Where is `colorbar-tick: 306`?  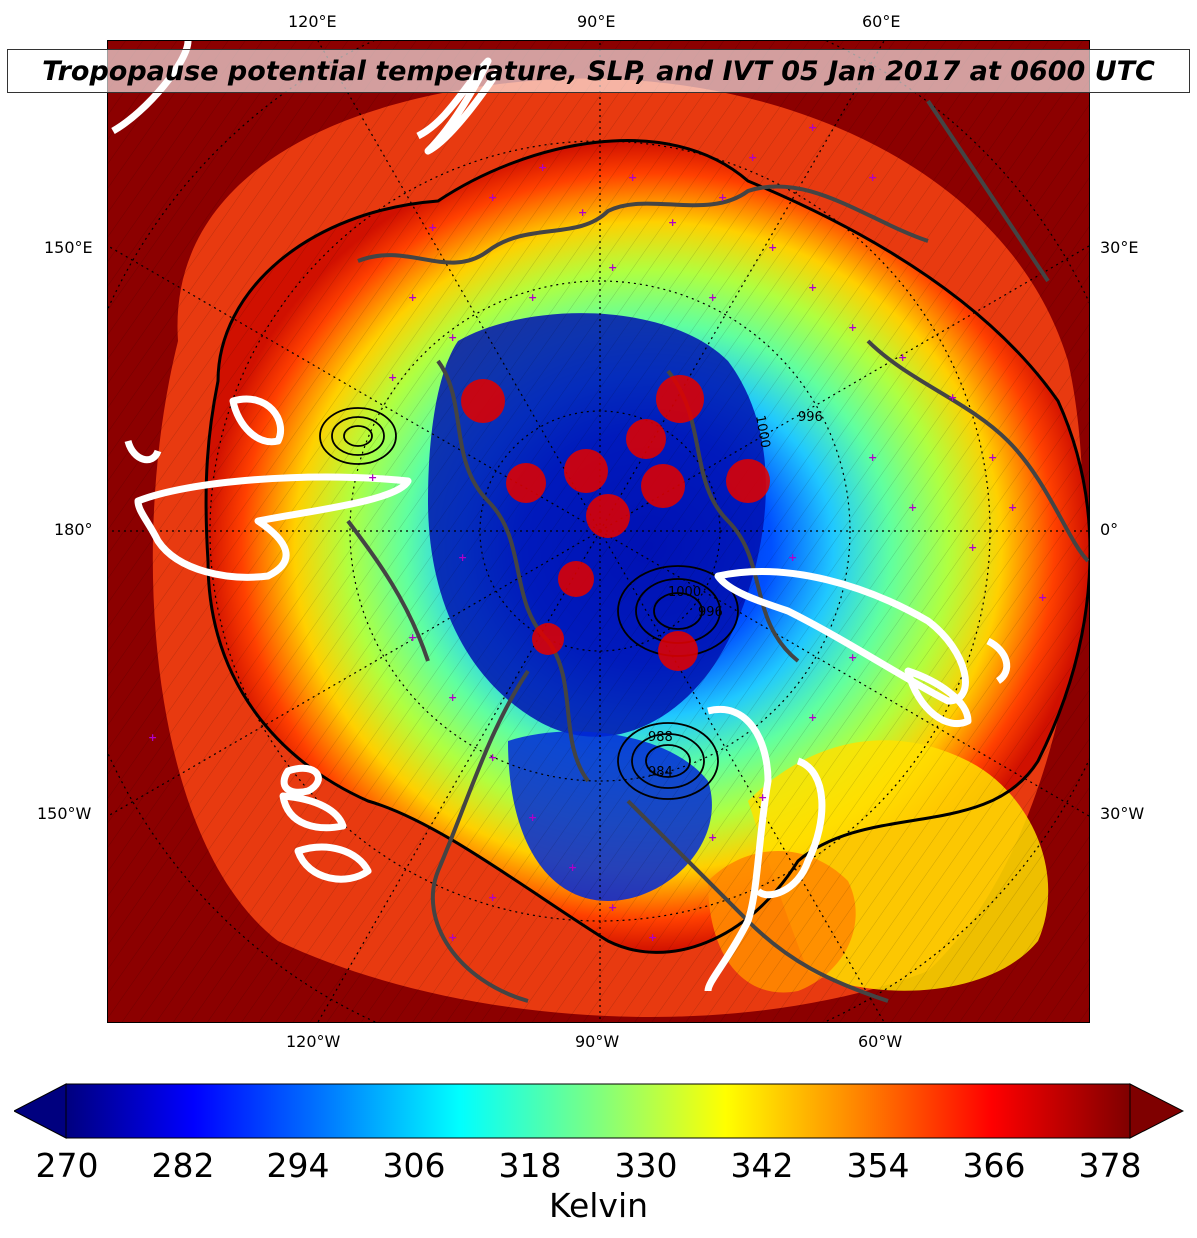 colorbar-tick: 306 is located at coordinates (414, 1165).